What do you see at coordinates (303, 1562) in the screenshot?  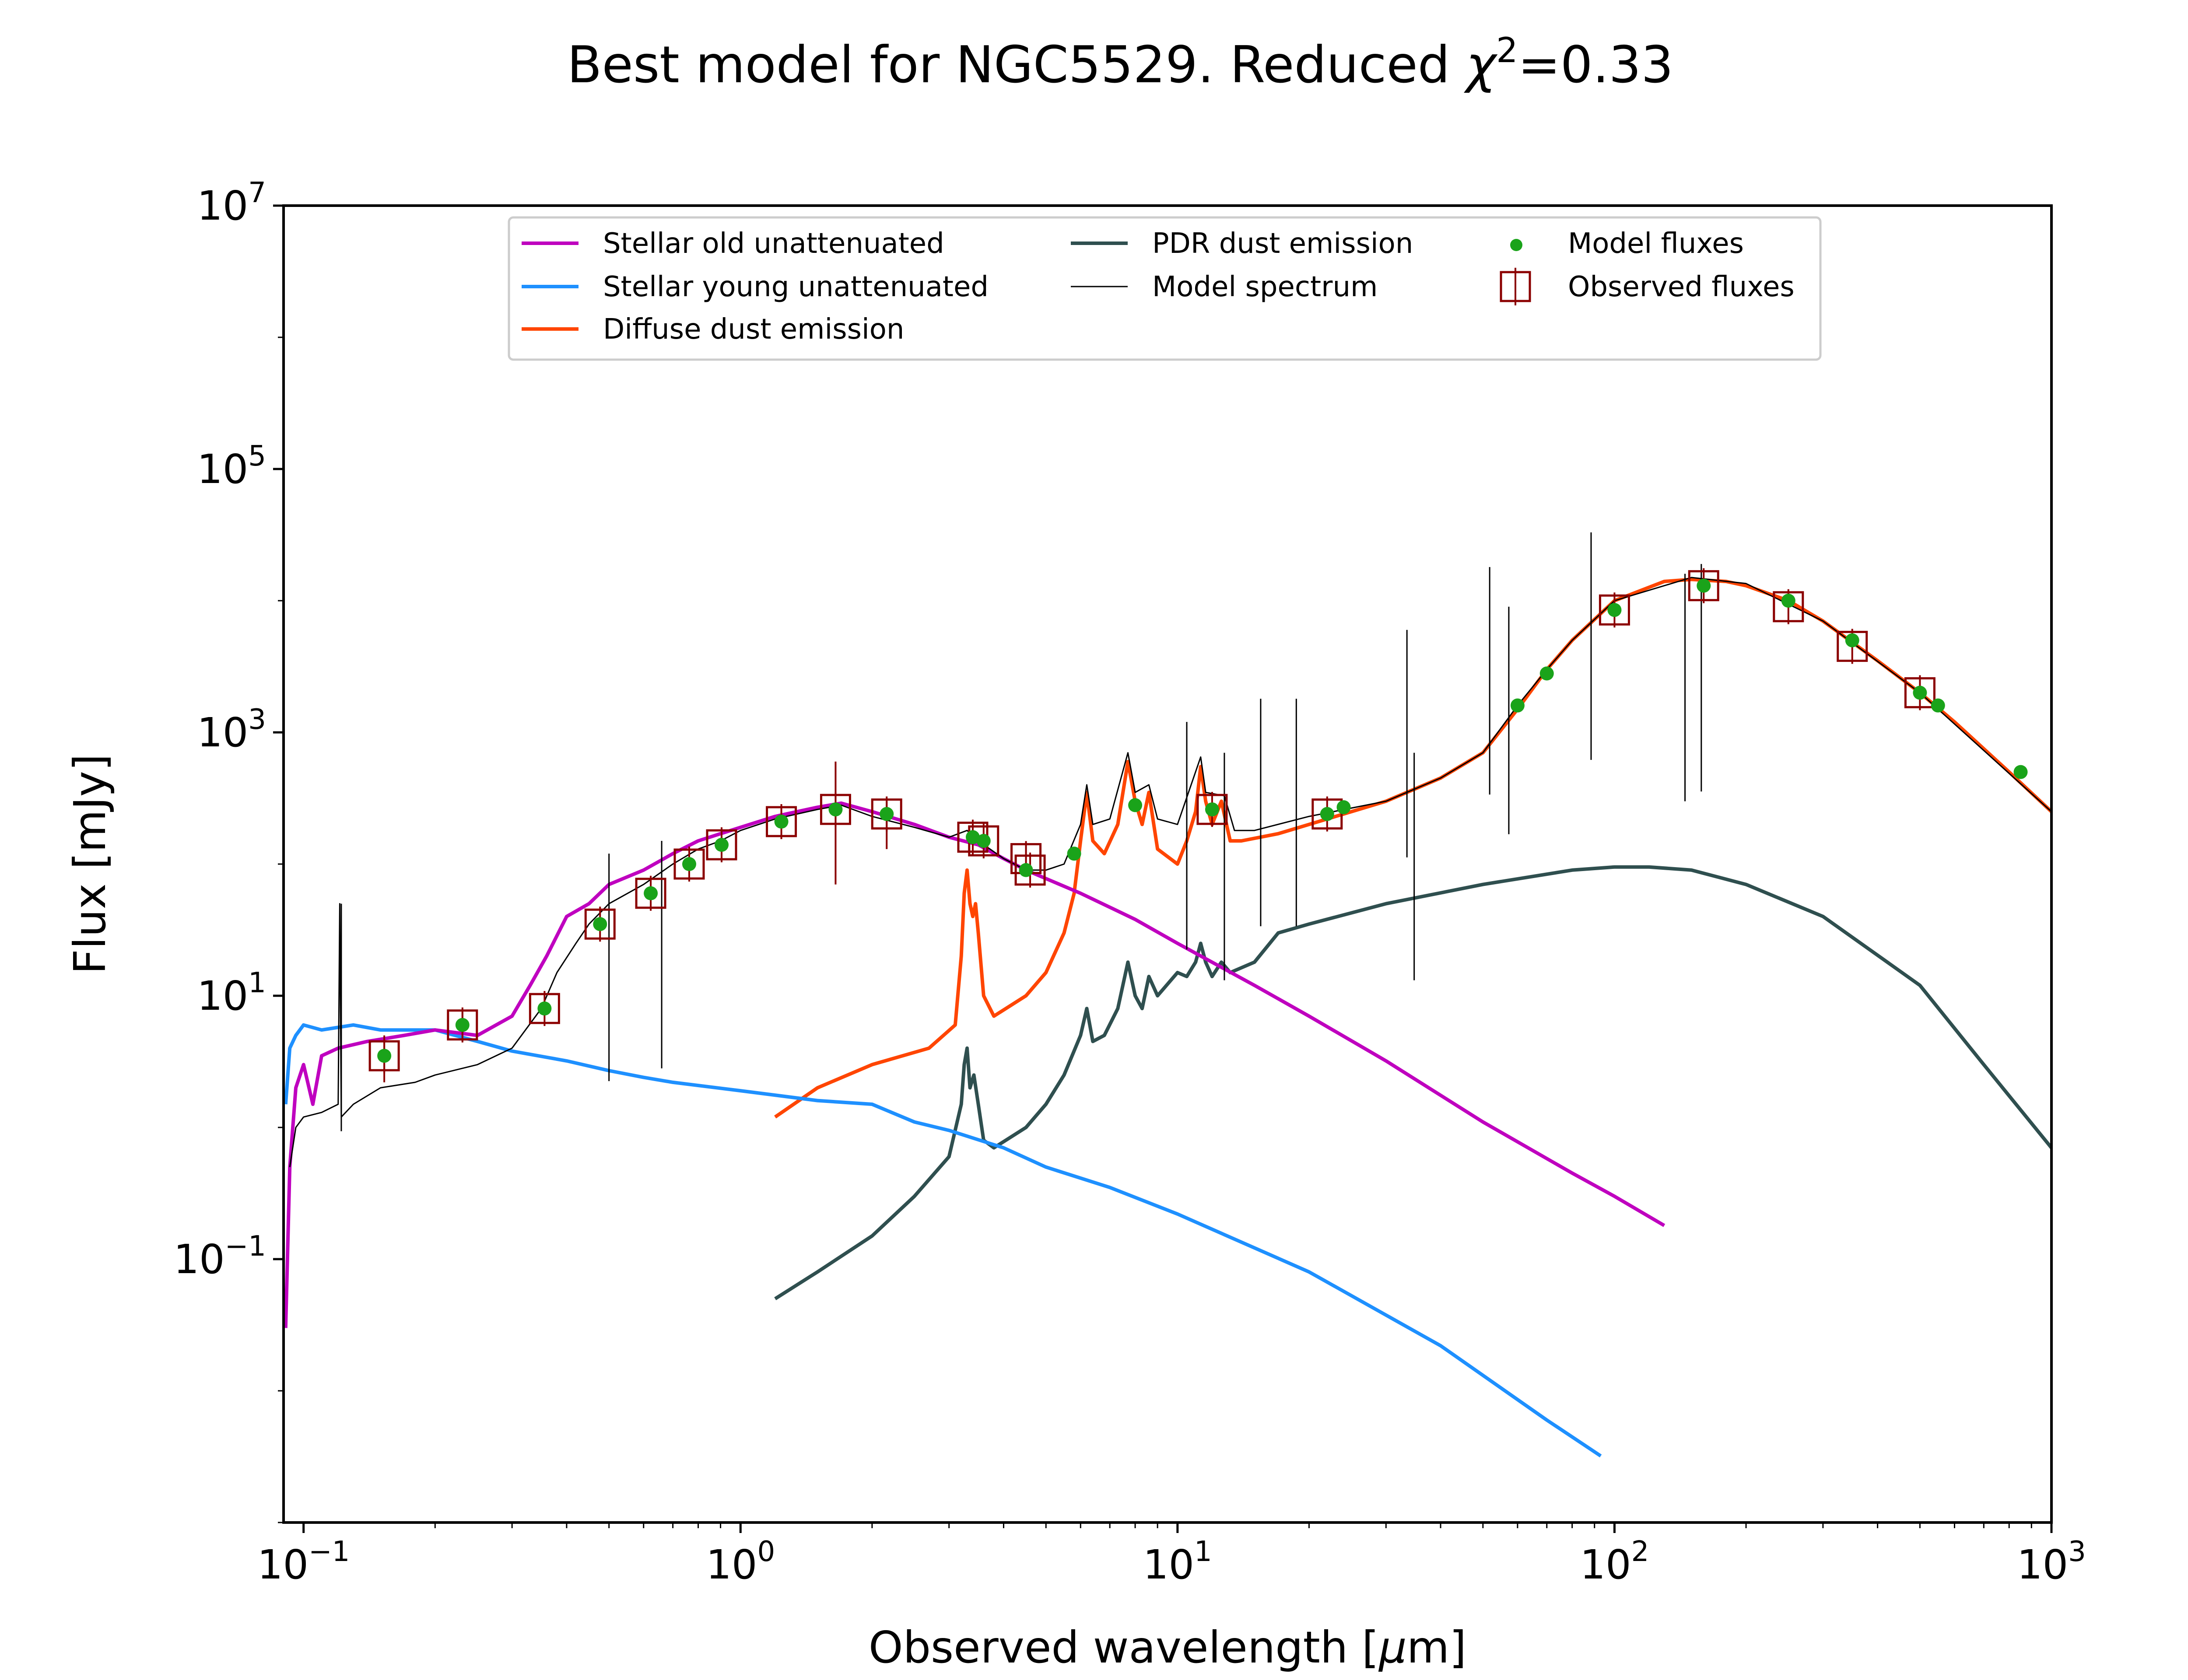 I see `x-tick-label: 10⁻¹` at bounding box center [303, 1562].